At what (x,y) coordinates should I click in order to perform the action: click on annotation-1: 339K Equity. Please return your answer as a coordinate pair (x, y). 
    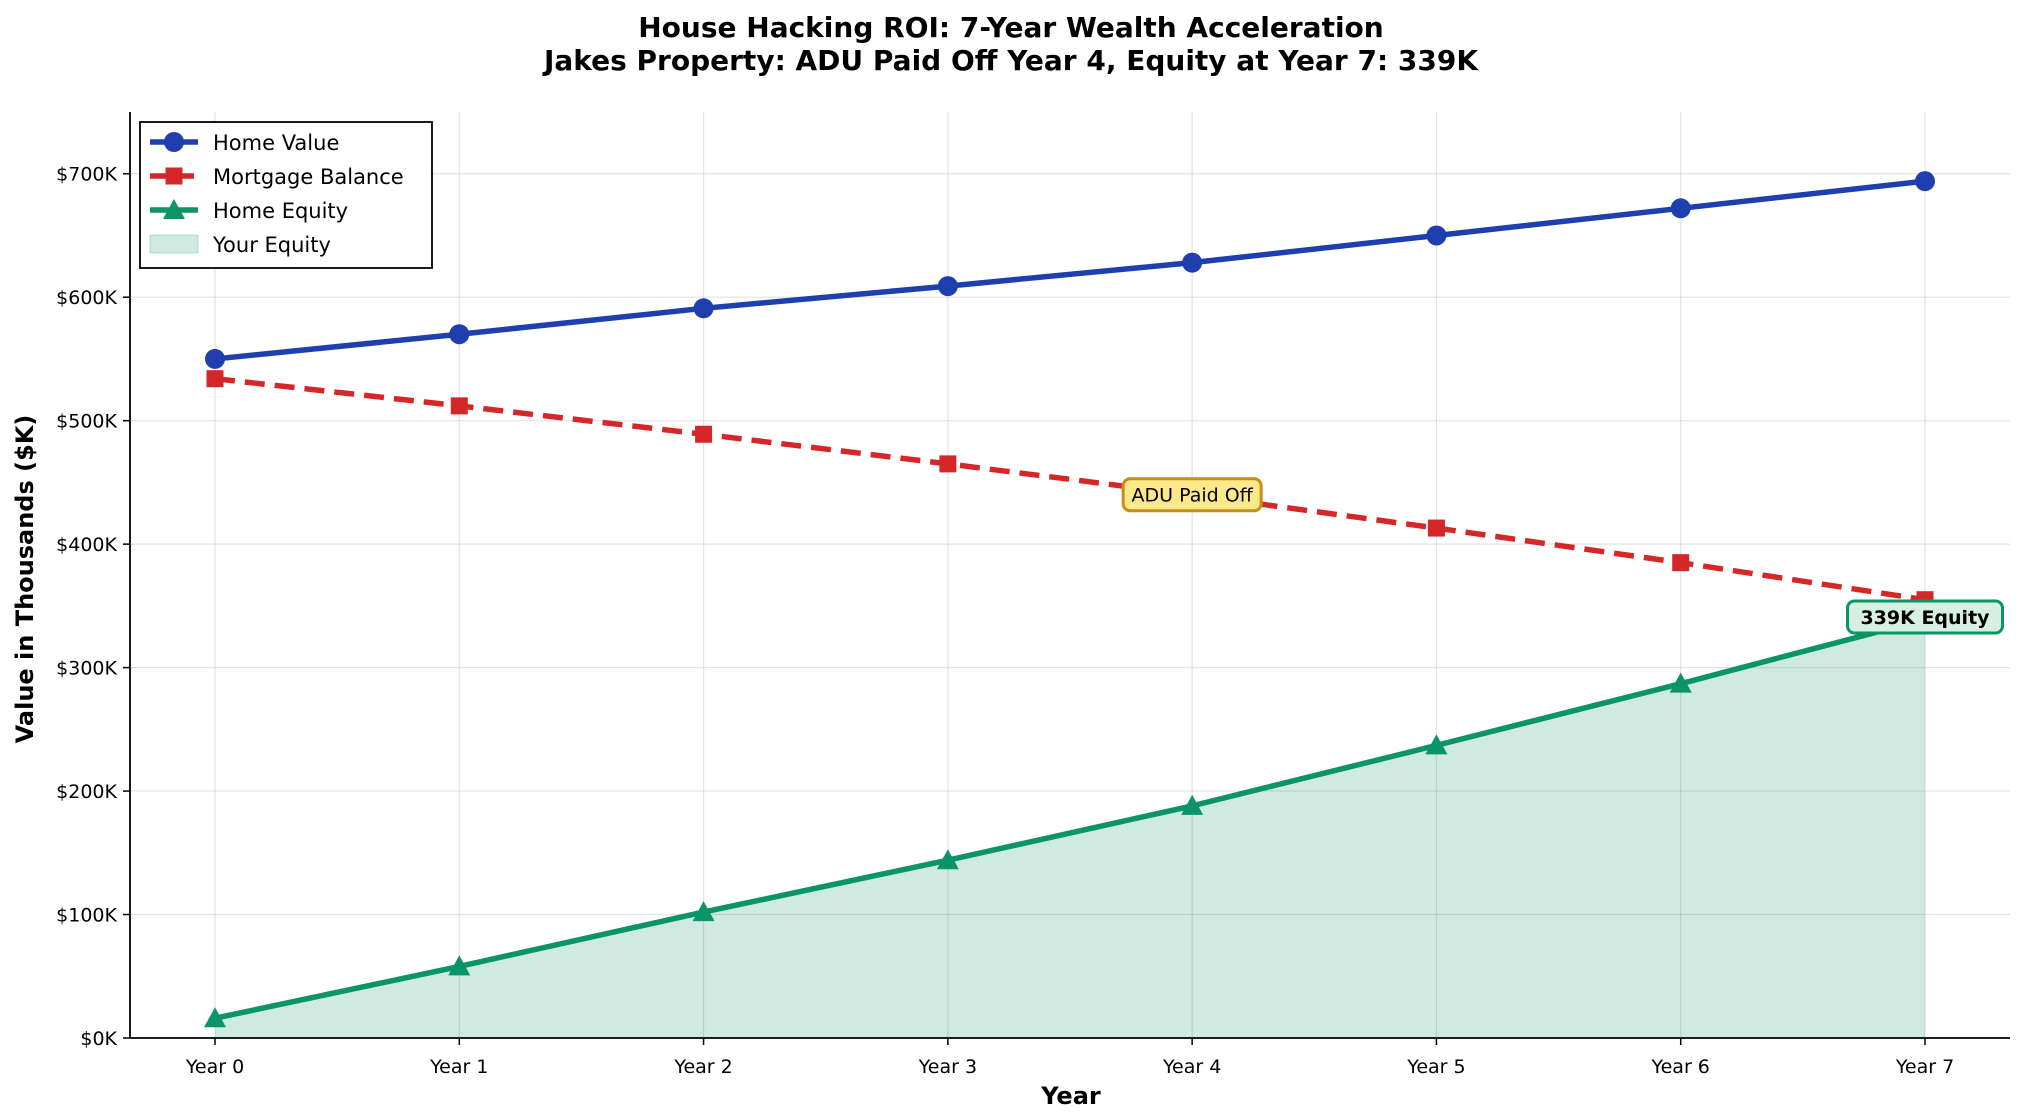
    Looking at the image, I should click on (1925, 617).